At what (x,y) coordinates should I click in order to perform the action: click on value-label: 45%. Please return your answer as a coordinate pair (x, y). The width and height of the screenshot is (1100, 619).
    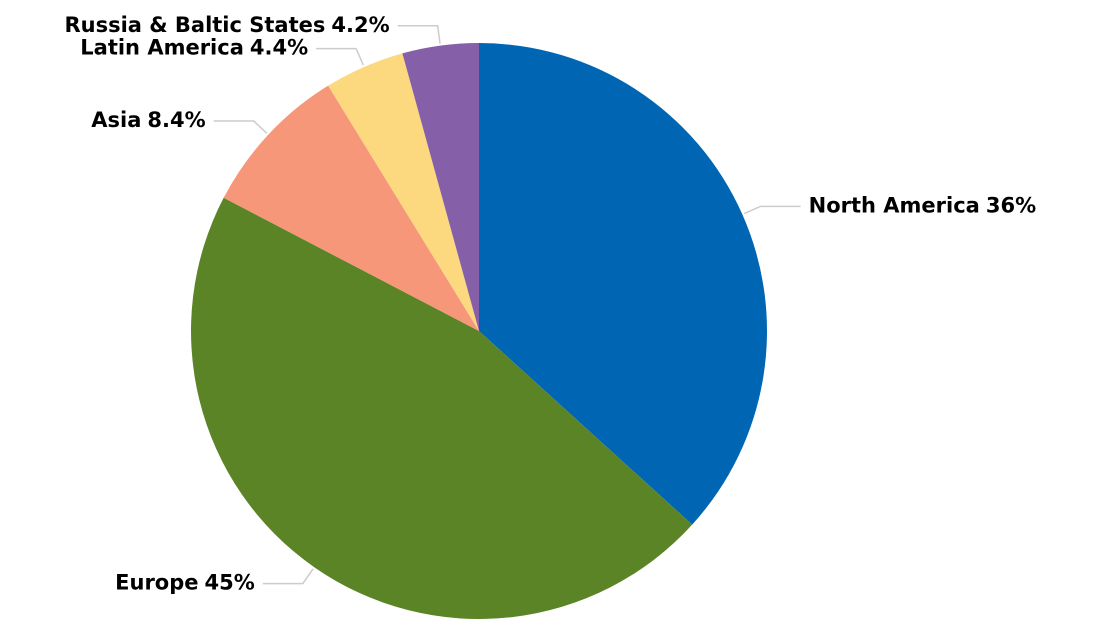
    Looking at the image, I should click on (230, 583).